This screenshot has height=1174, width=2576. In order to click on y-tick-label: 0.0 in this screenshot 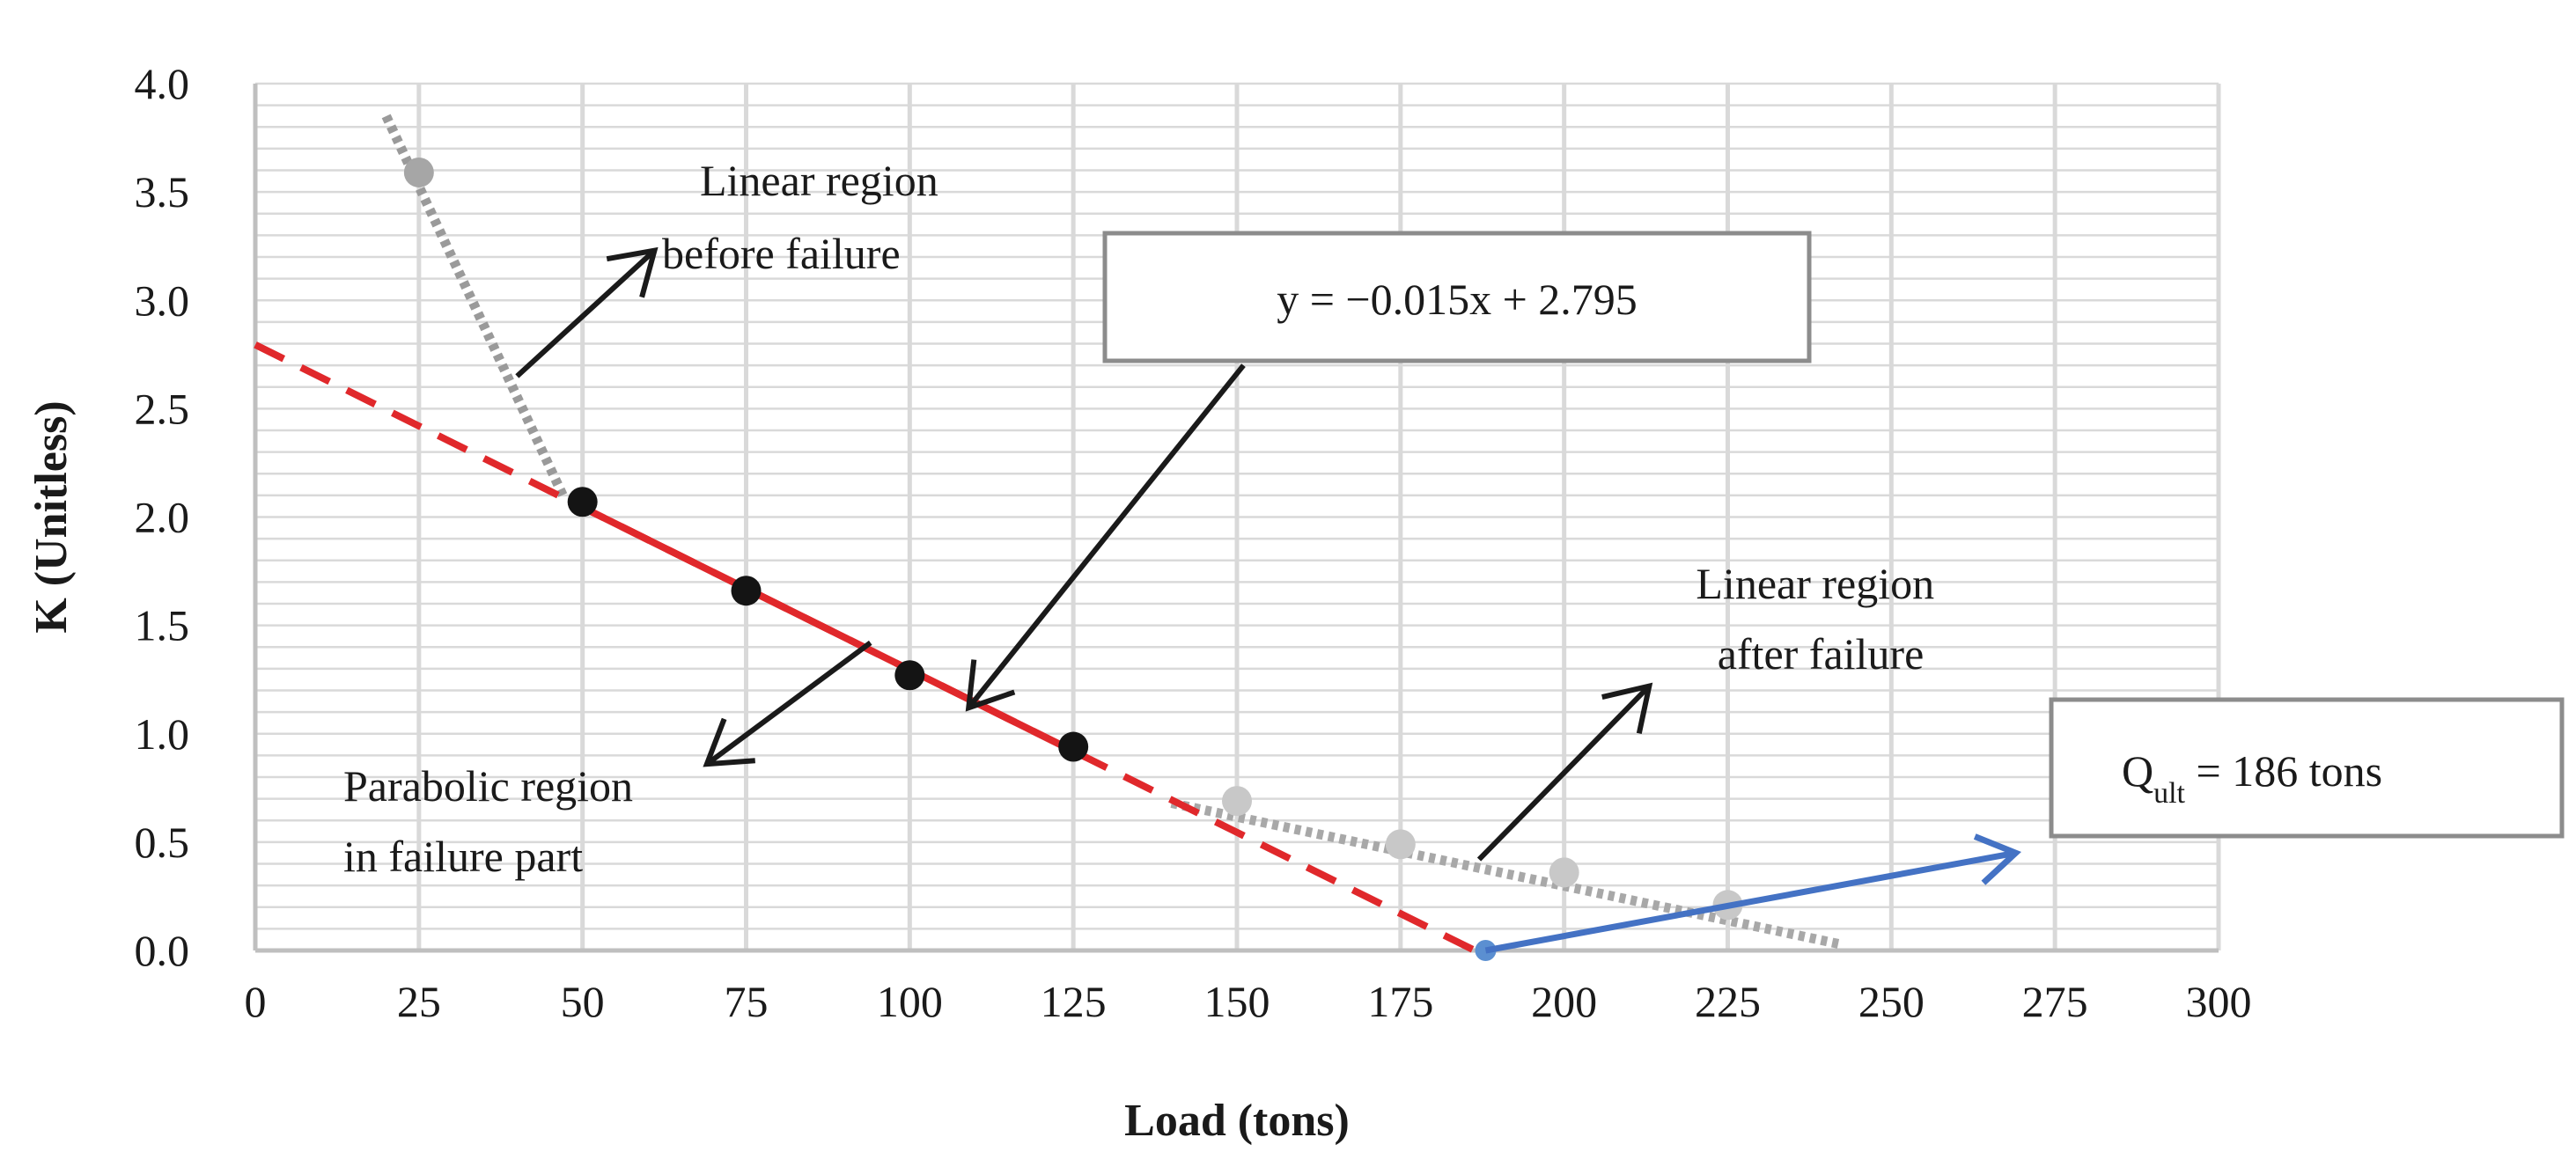, I will do `click(162, 950)`.